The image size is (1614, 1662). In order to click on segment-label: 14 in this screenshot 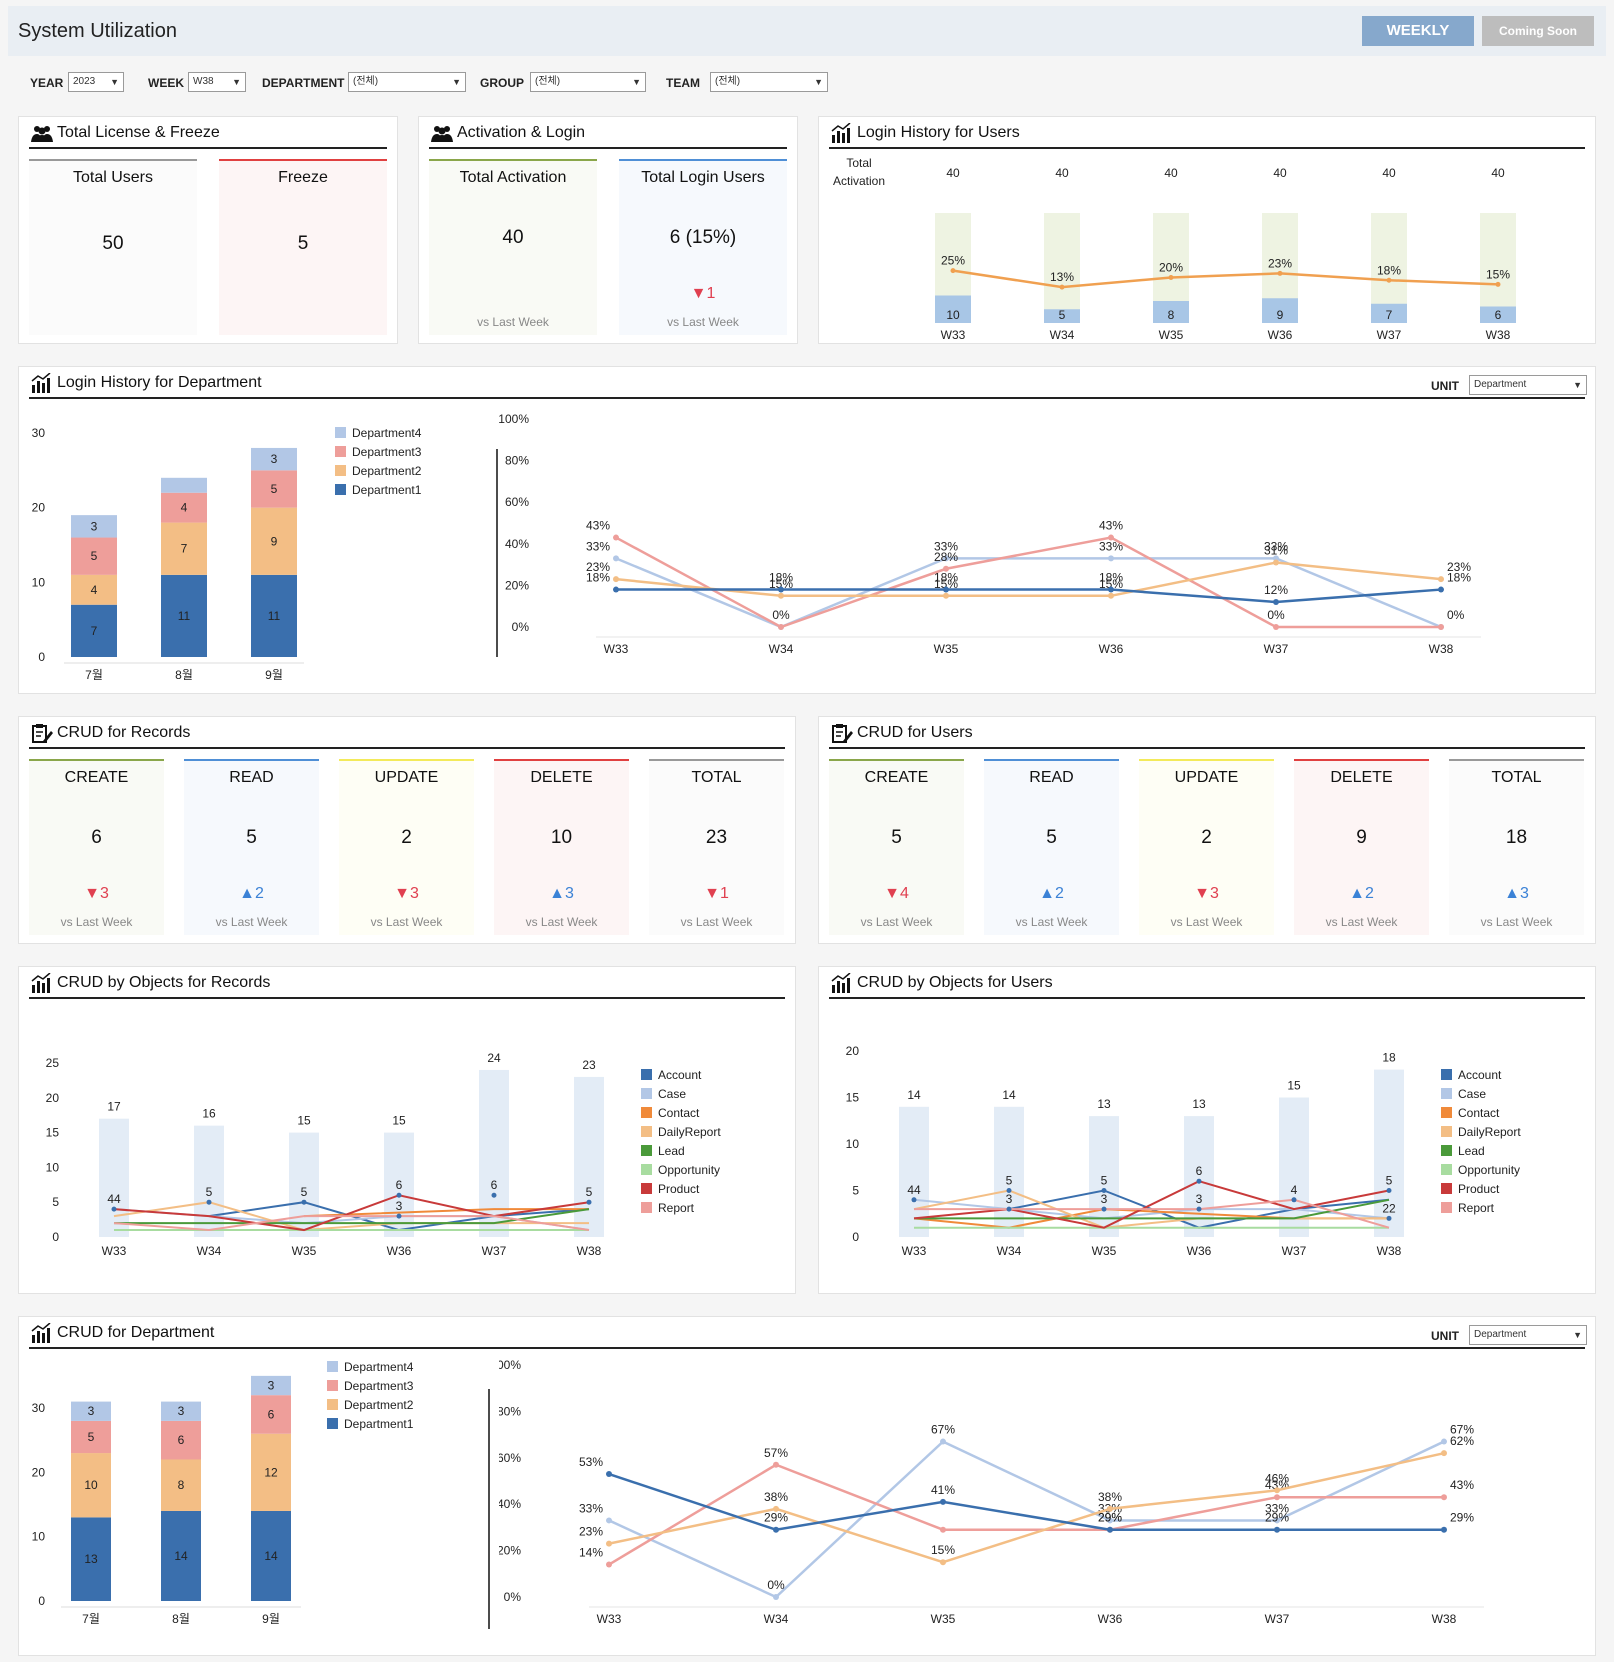, I will do `click(271, 1556)`.